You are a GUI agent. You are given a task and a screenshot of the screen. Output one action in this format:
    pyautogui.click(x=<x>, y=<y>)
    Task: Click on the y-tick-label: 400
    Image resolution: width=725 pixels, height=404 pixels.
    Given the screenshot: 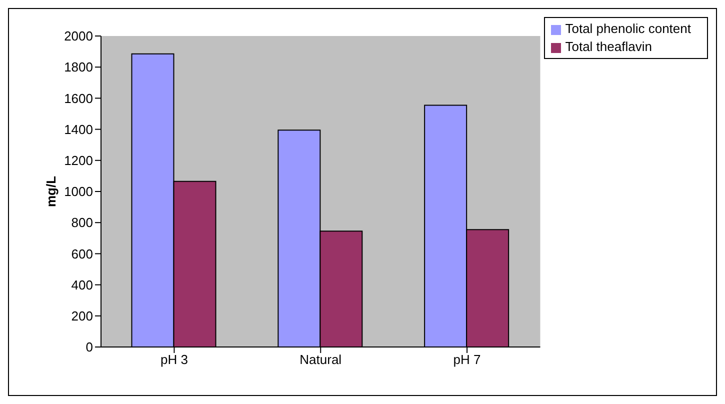 What is the action you would take?
    pyautogui.click(x=82, y=284)
    